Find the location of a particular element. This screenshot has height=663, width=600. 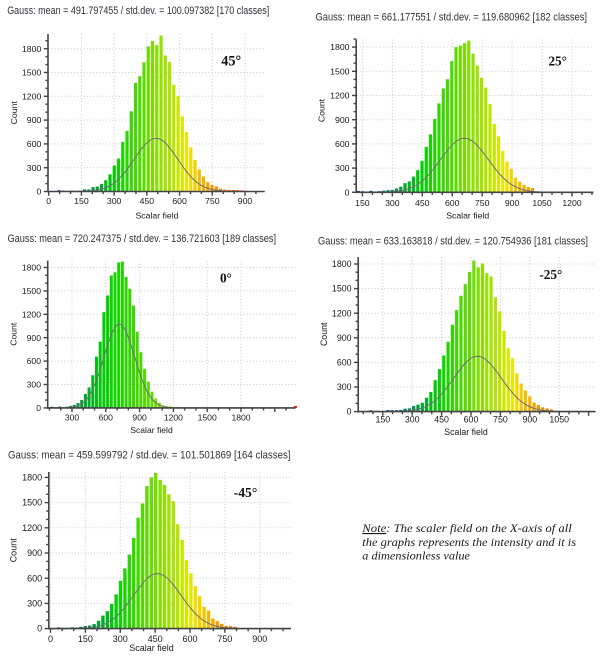

svg-text: 0° is located at coordinates (226, 278).